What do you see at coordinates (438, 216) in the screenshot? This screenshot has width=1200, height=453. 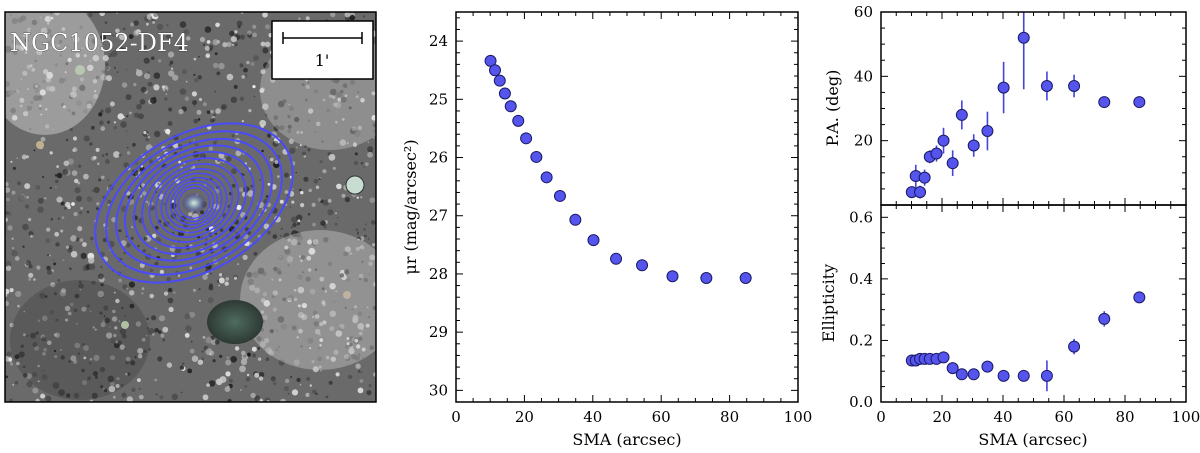 I see `y-tick-label: 27` at bounding box center [438, 216].